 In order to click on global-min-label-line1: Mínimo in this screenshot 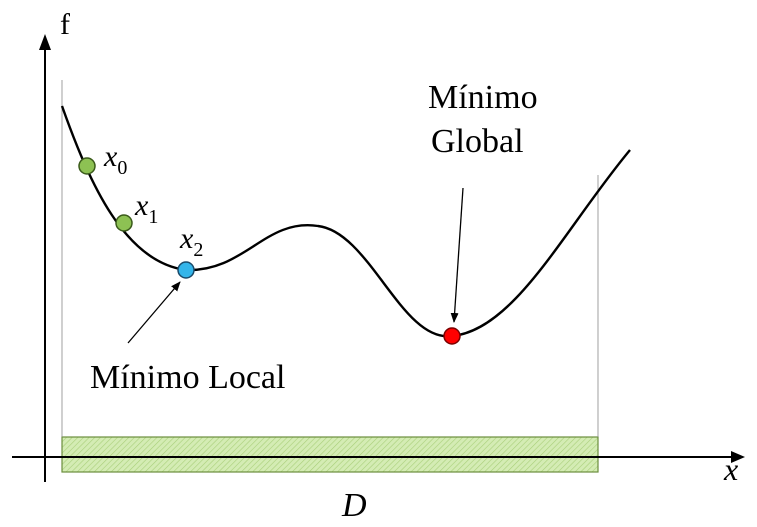, I will do `click(483, 97)`.